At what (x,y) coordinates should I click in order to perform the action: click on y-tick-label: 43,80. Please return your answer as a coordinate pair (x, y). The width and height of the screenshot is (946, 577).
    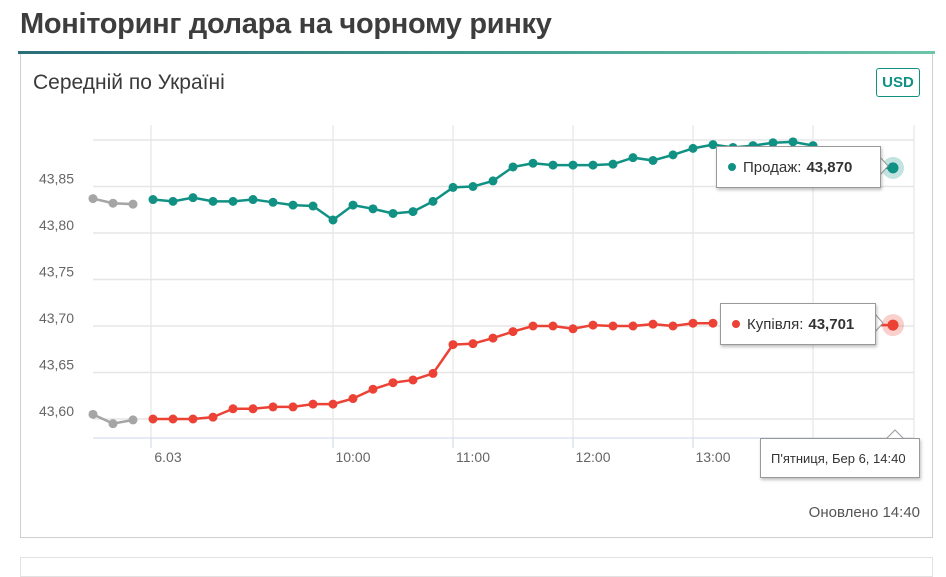
    Looking at the image, I should click on (56, 225).